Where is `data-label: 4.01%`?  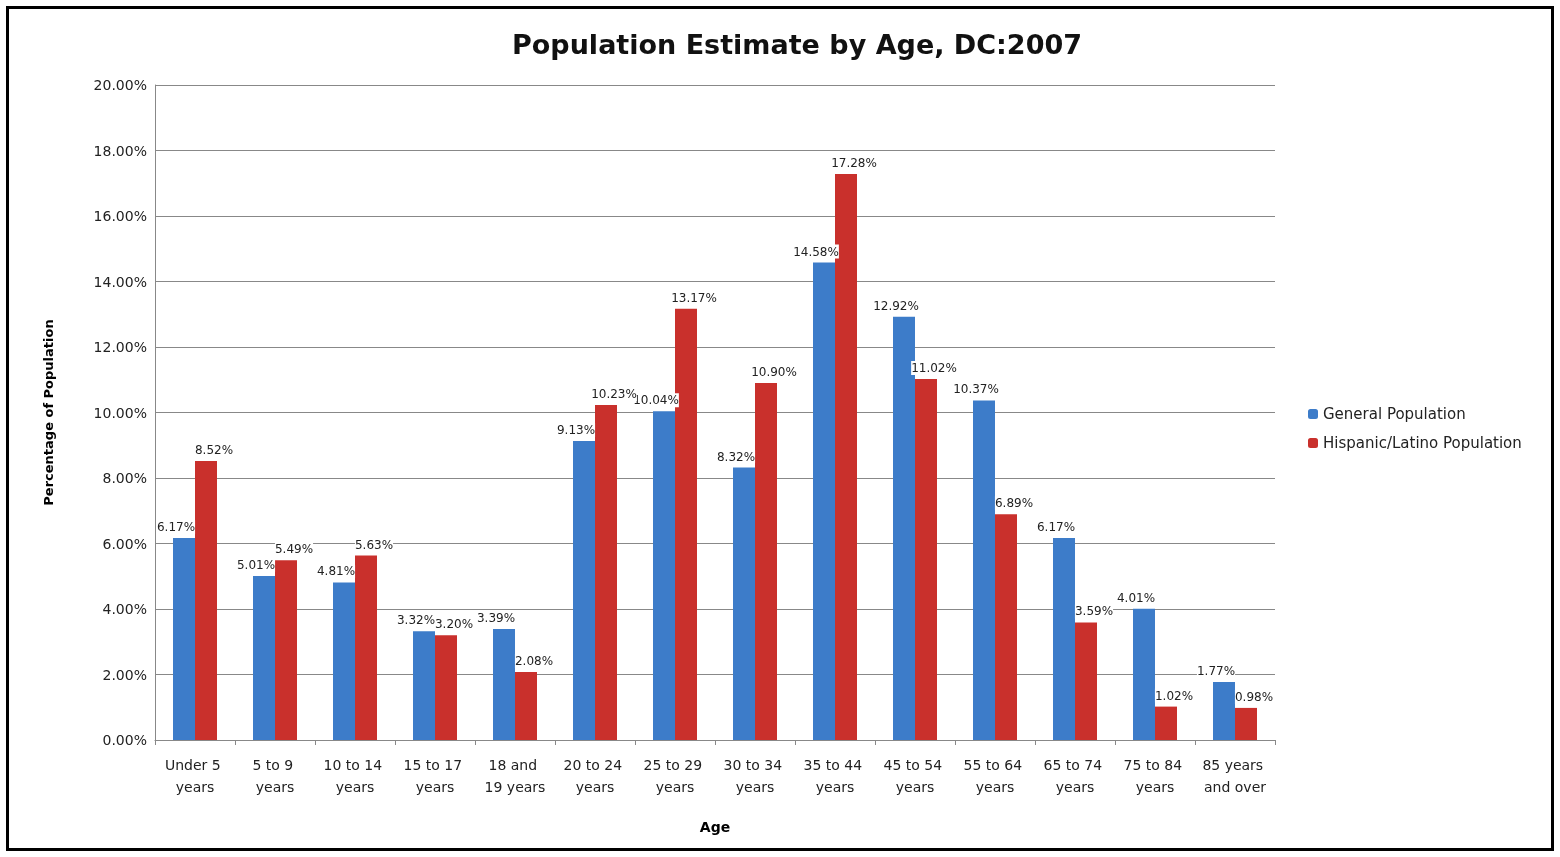 data-label: 4.01% is located at coordinates (1136, 597).